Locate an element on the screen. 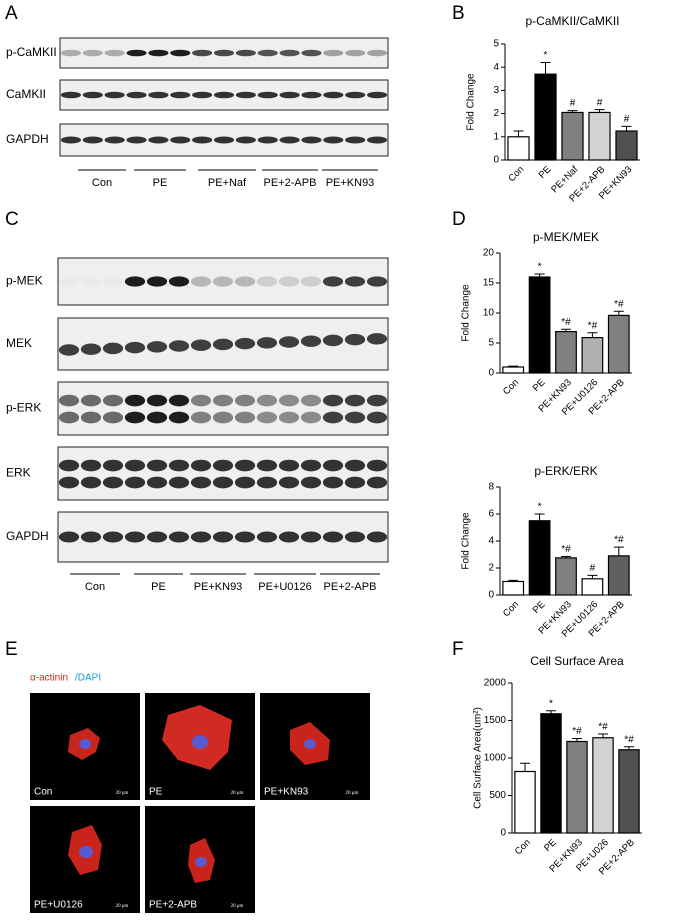 This screenshot has height=921, width=685. significance-marker: * is located at coordinates (546, 55).